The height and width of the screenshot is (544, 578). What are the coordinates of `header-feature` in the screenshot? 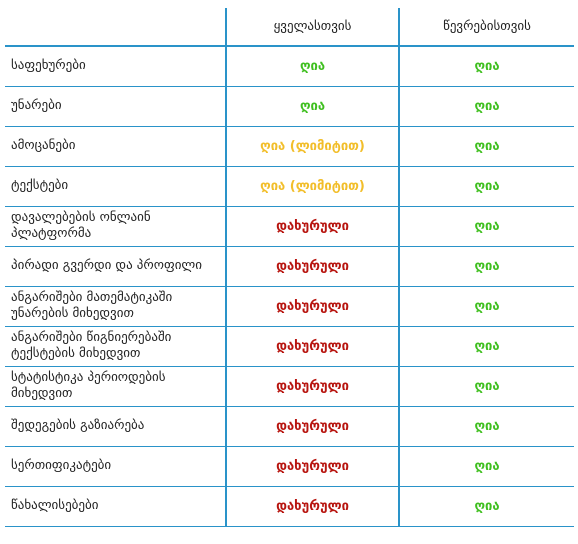 It's located at (115, 27).